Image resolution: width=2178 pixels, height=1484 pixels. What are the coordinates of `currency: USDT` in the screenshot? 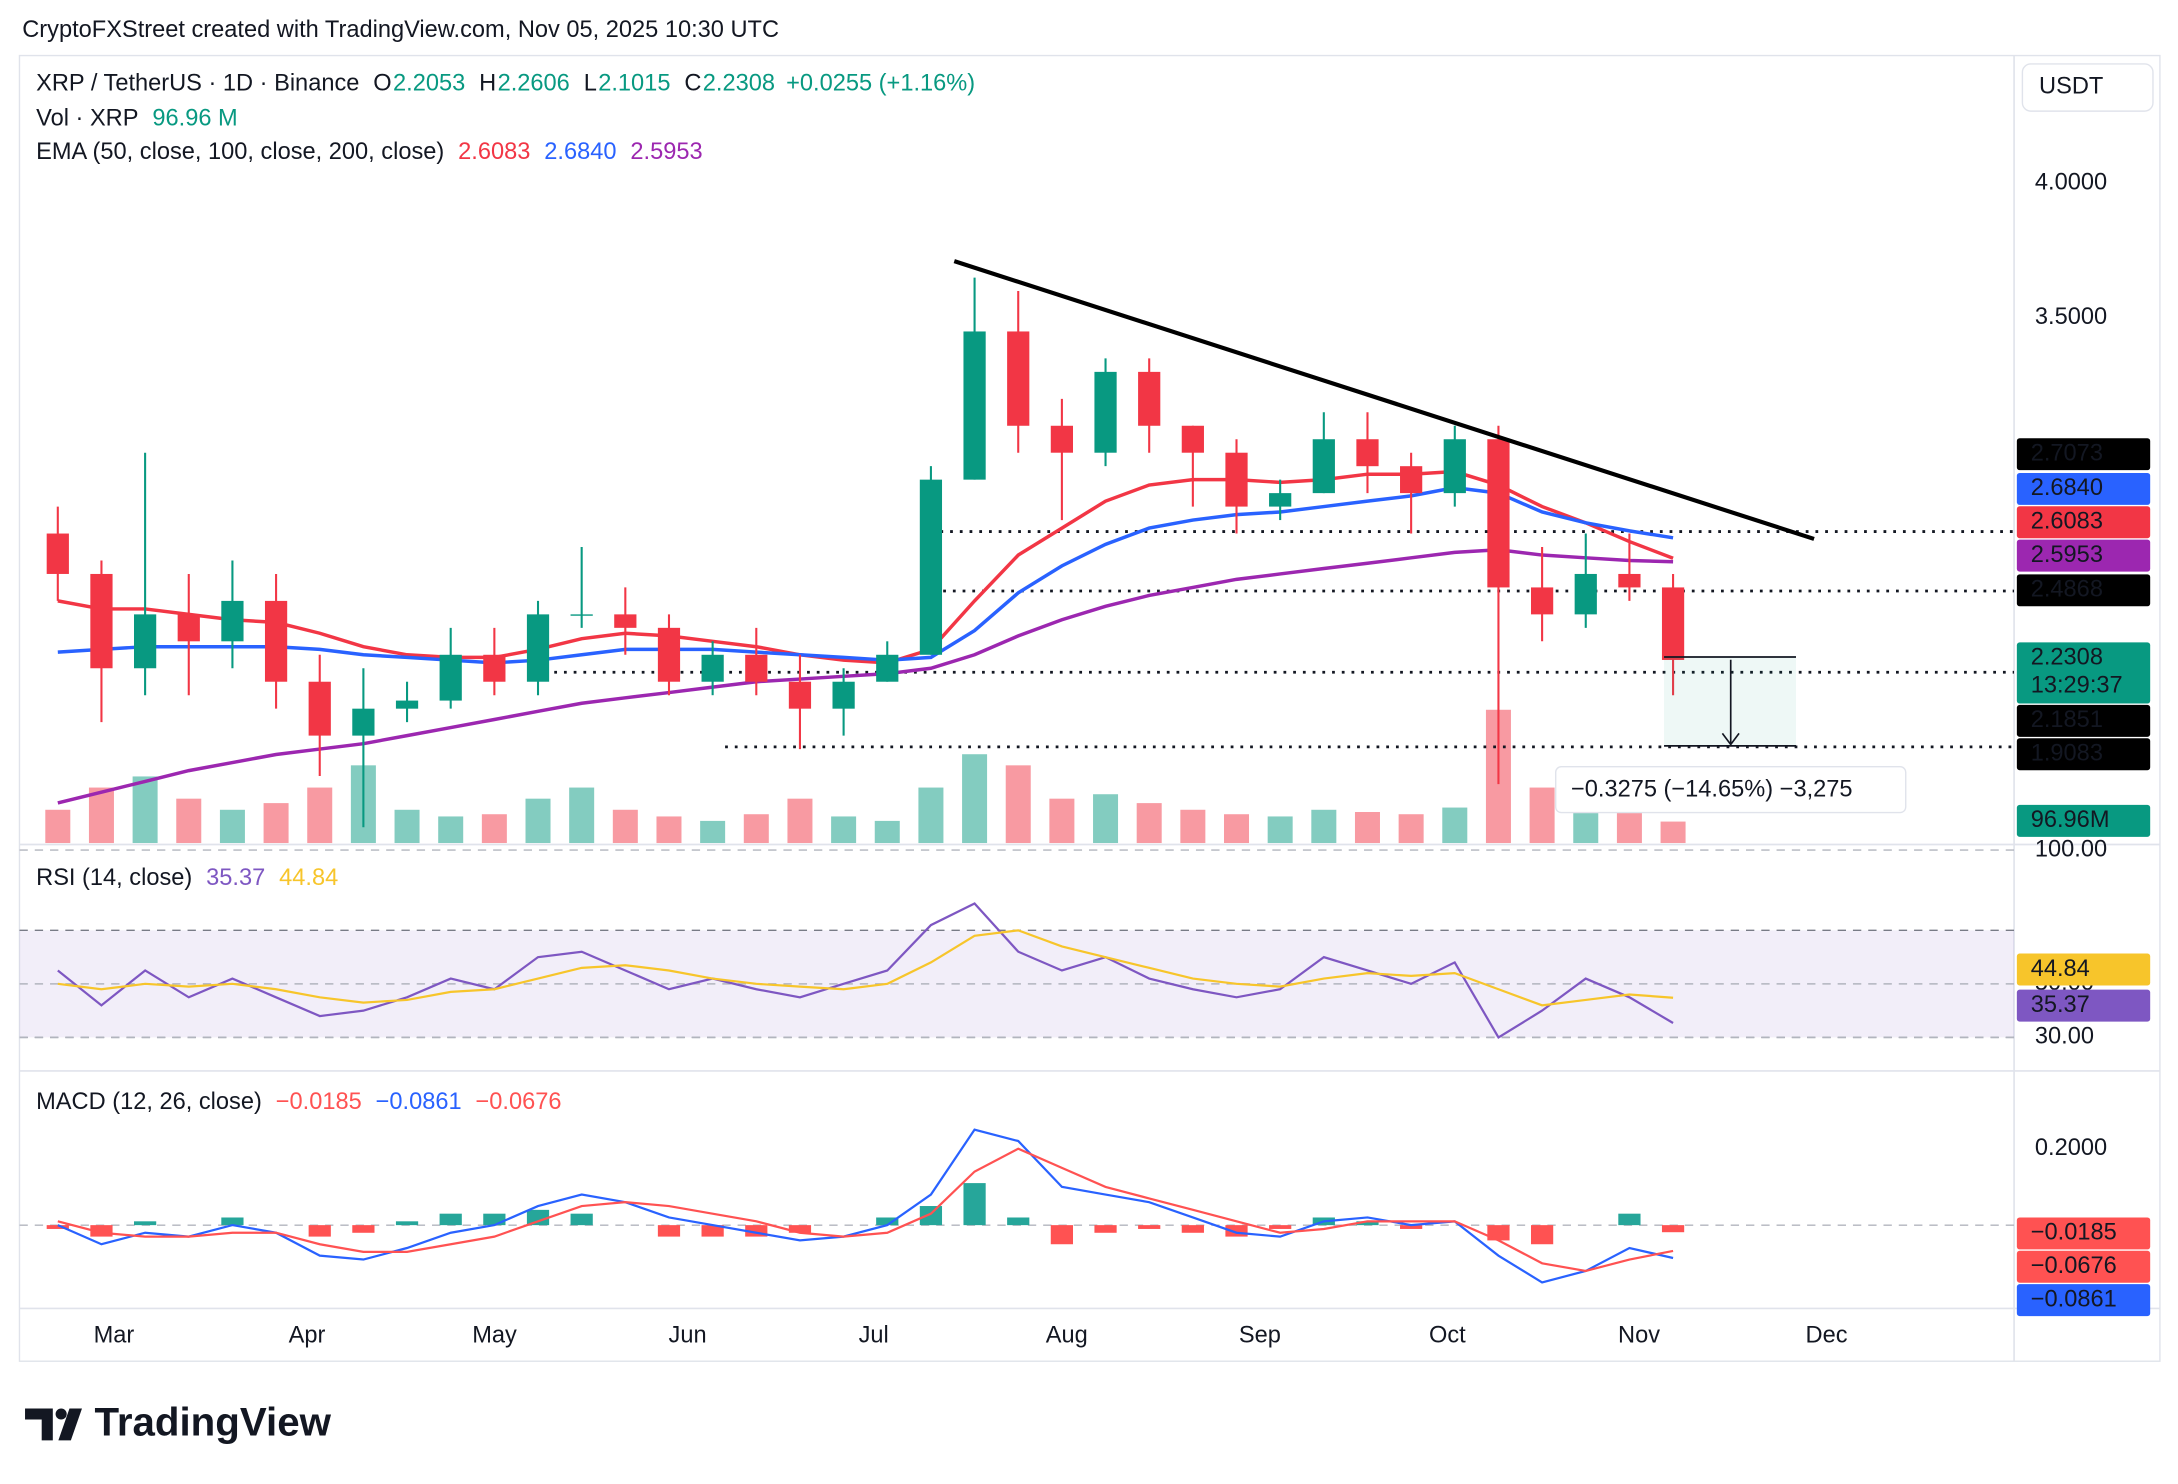 It's located at (2071, 87).